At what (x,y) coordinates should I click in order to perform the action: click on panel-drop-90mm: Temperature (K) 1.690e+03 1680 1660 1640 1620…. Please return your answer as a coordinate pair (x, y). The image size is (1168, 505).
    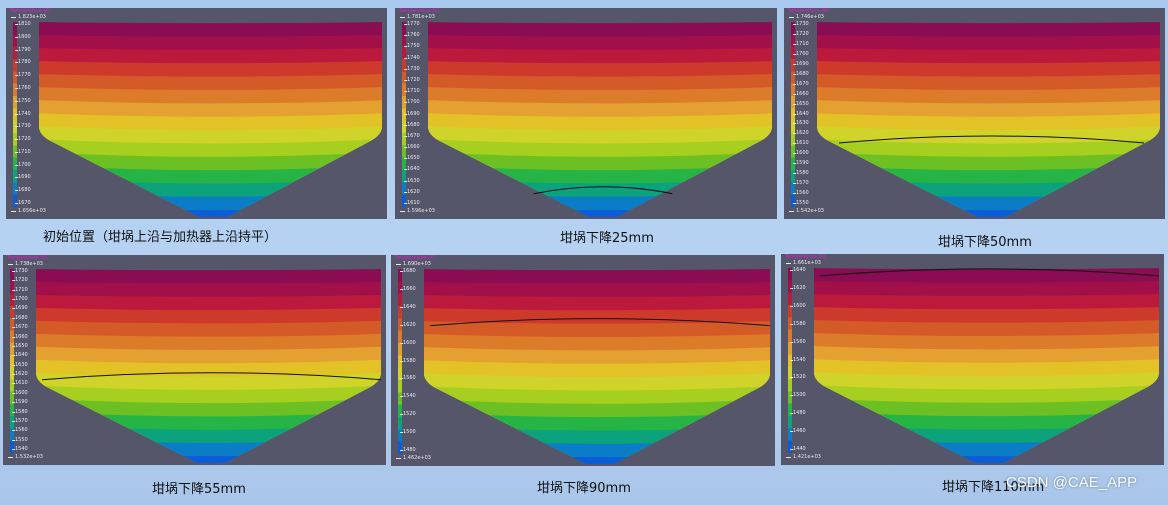
    Looking at the image, I should click on (583, 360).